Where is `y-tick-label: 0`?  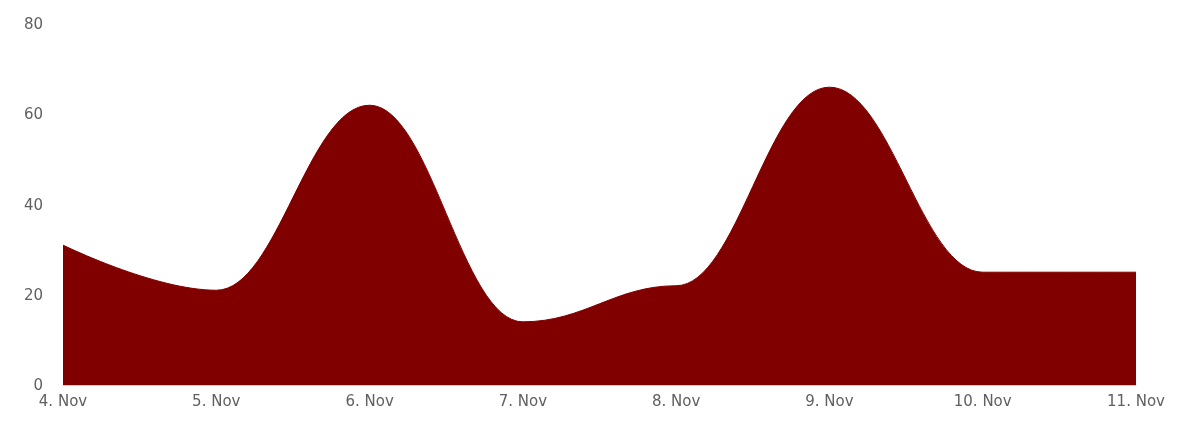
y-tick-label: 0 is located at coordinates (38, 385).